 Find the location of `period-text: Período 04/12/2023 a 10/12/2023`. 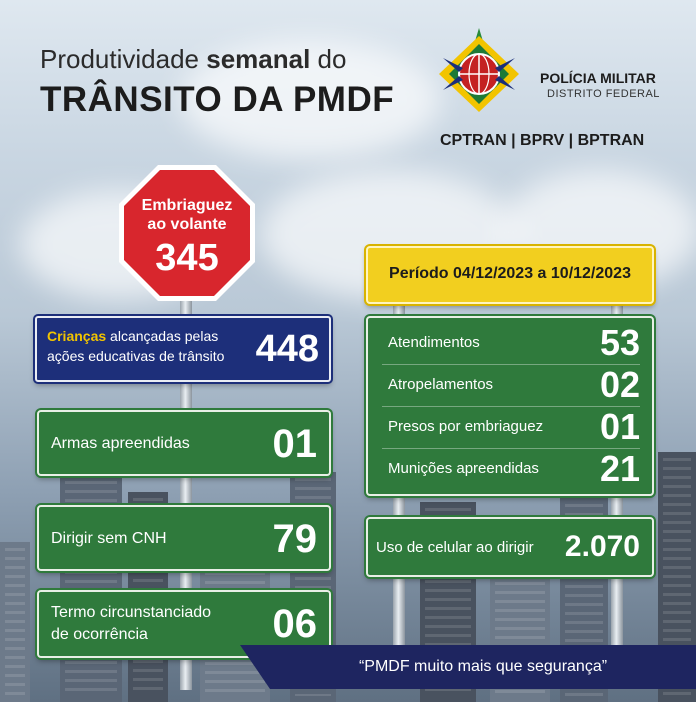

period-text: Período 04/12/2023 a 10/12/2023 is located at coordinates (510, 273).